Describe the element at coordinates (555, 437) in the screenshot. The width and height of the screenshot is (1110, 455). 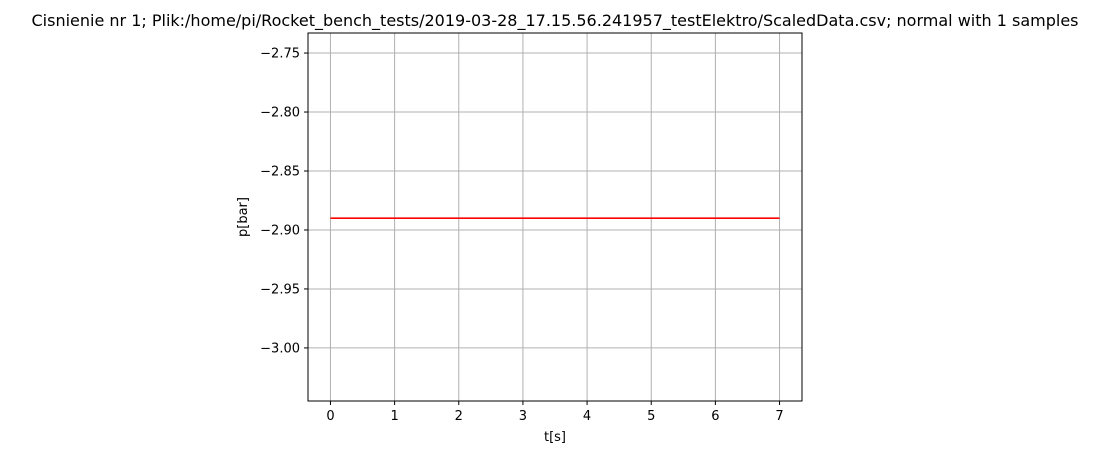
I see `x-axis-label: t[s]` at that location.